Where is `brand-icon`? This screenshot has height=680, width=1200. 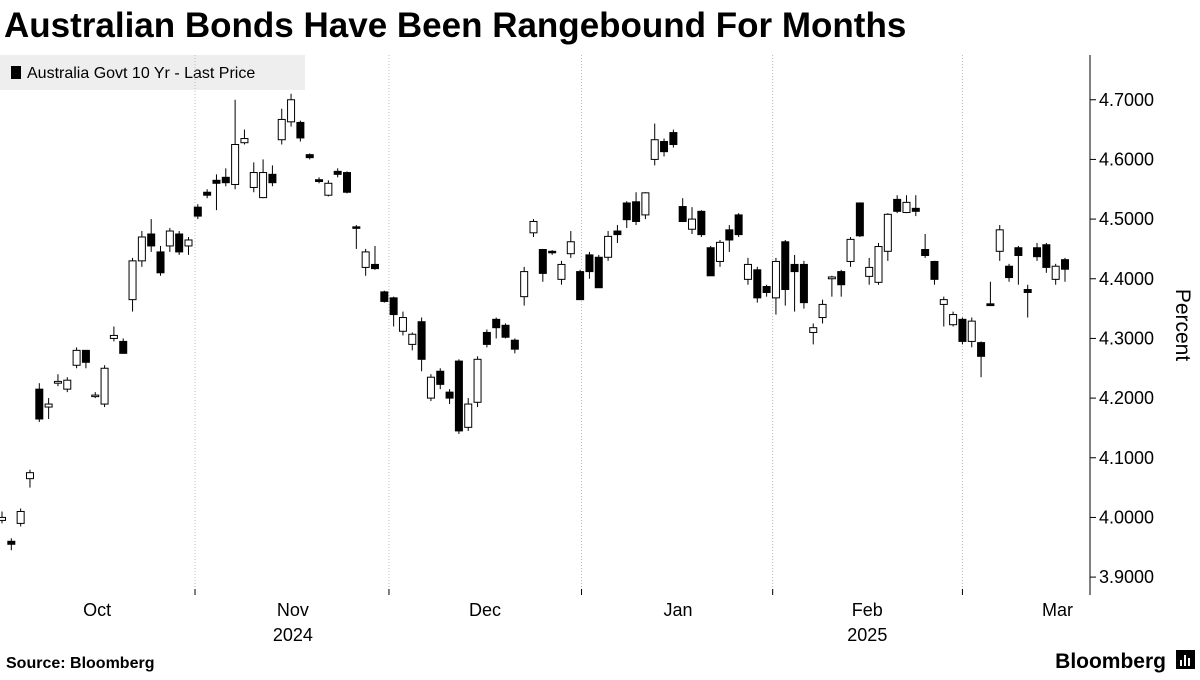
brand-icon is located at coordinates (1185, 659).